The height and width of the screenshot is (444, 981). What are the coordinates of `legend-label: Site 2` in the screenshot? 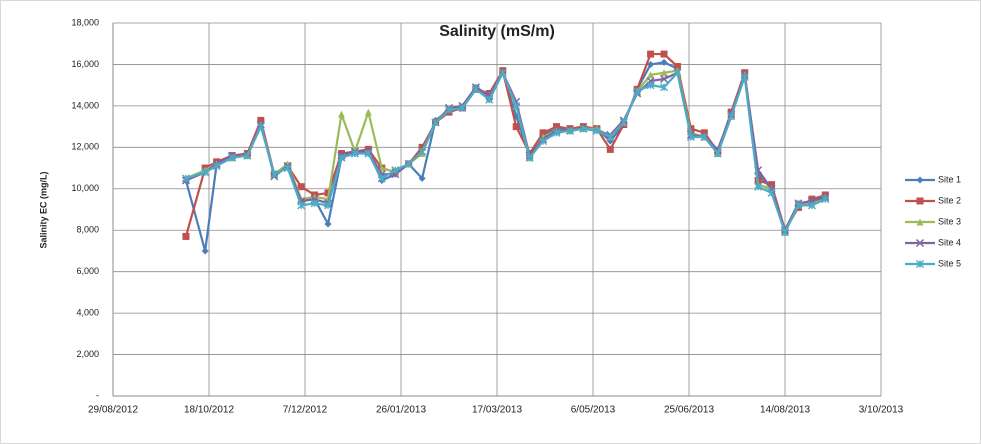 It's located at (949, 200).